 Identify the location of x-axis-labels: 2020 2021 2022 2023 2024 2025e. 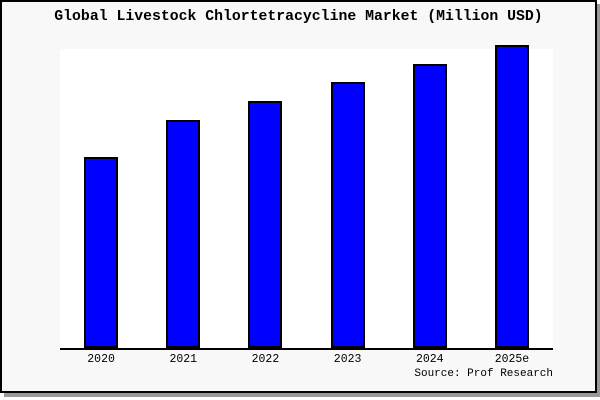
(306, 360).